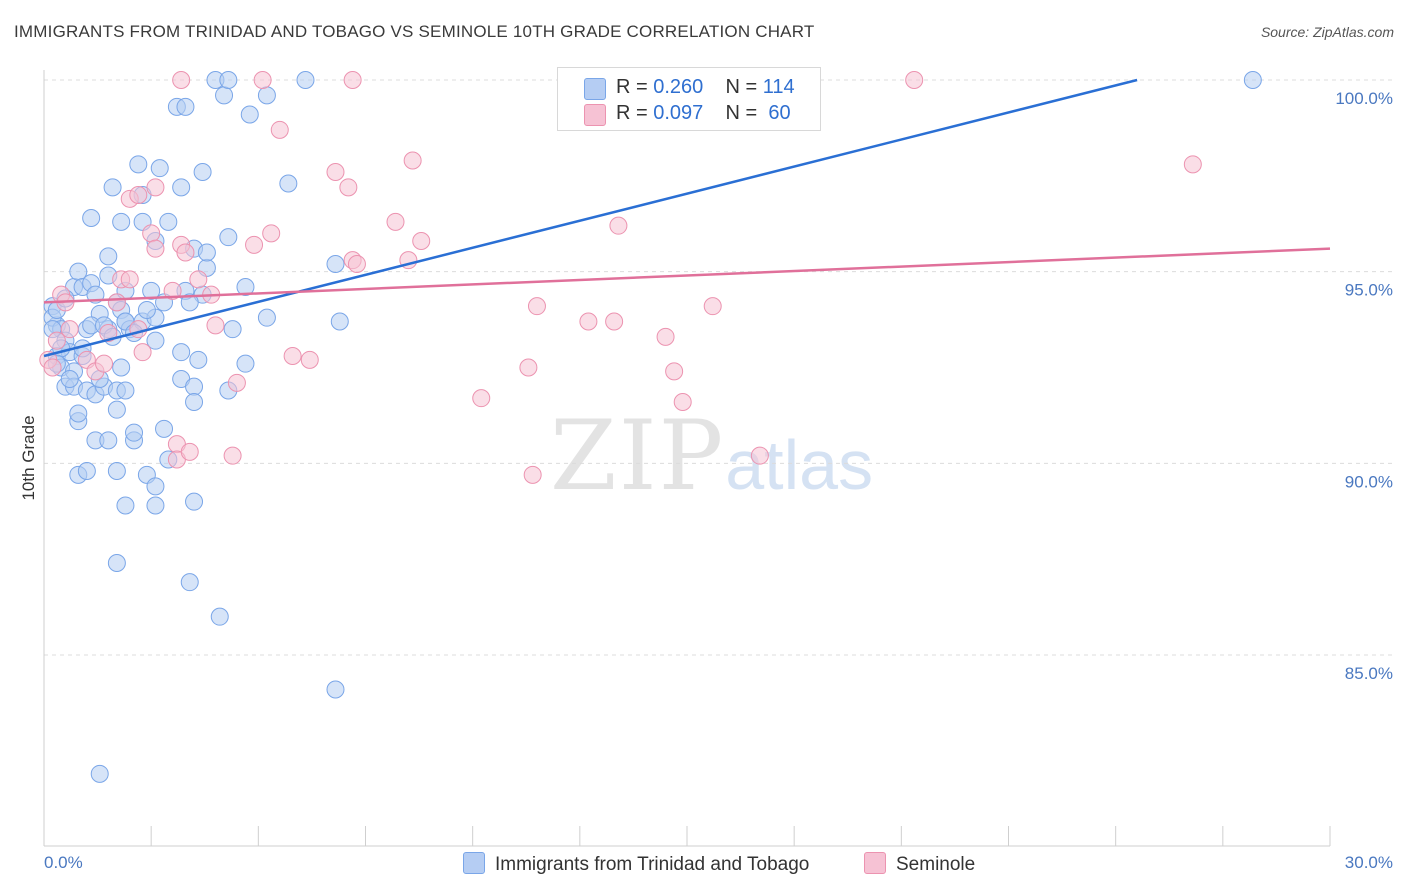  Describe the element at coordinates (63, 862) in the screenshot. I see `x-tick-label: 0.0%` at that location.